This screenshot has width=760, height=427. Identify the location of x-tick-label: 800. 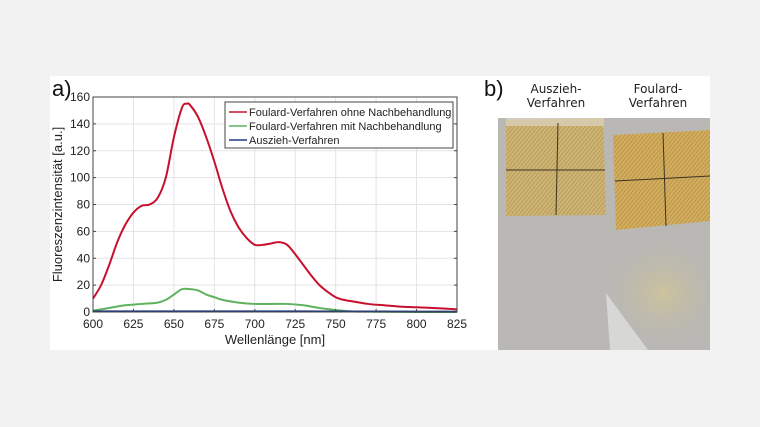
(417, 324).